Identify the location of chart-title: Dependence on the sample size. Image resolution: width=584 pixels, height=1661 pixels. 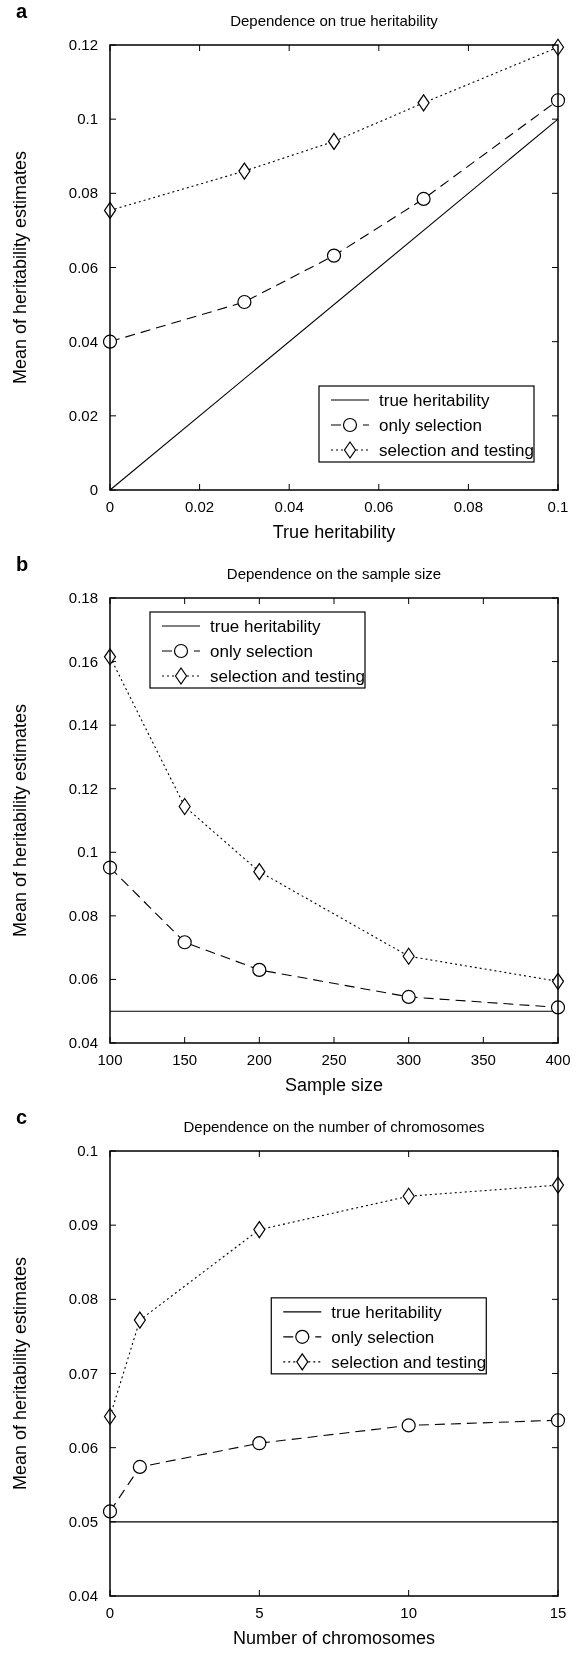
(334, 573).